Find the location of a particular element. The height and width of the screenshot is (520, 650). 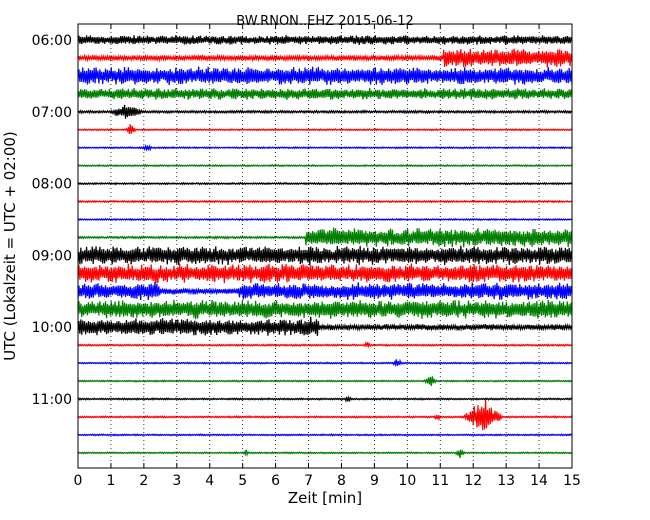

x-tick-label: 3 is located at coordinates (176, 481).